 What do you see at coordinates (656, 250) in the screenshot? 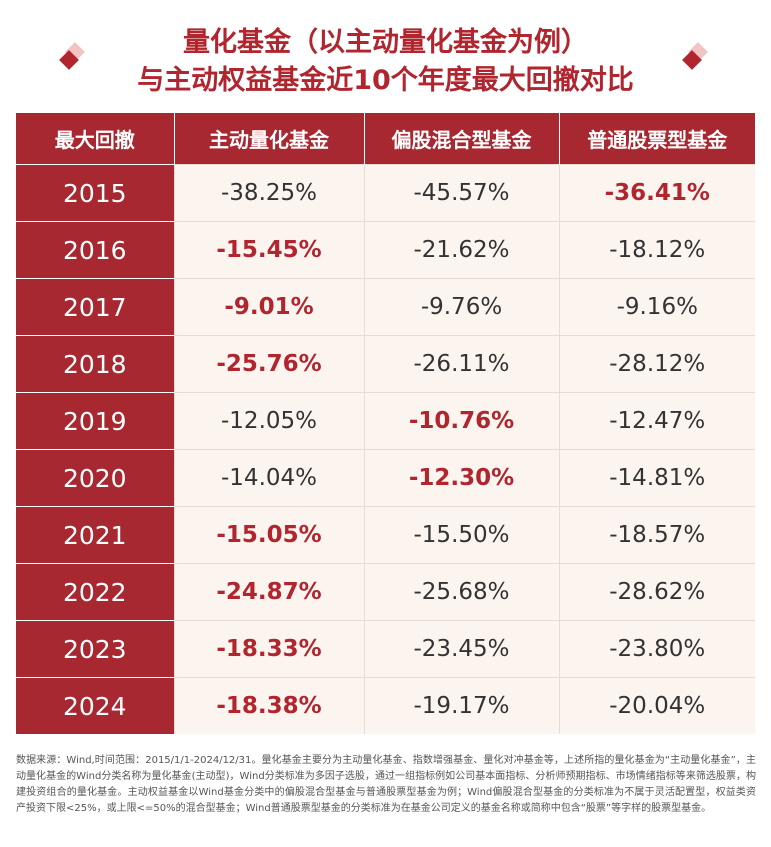
I see `value-cell: -18.12%` at bounding box center [656, 250].